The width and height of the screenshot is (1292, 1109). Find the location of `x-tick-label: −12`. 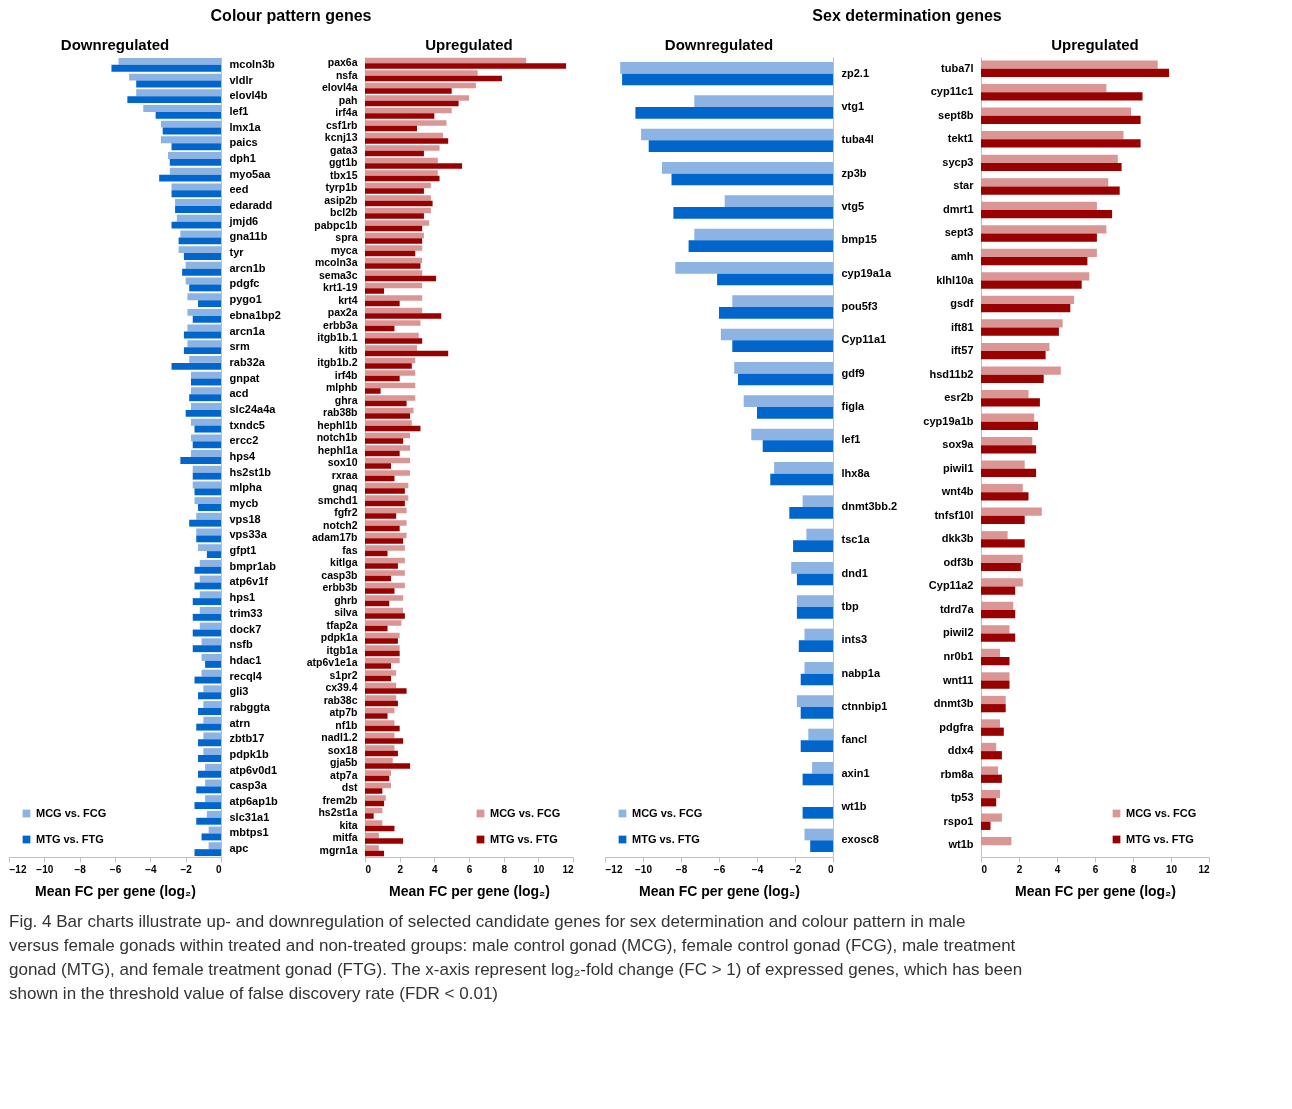

x-tick-label: −12 is located at coordinates (614, 869).